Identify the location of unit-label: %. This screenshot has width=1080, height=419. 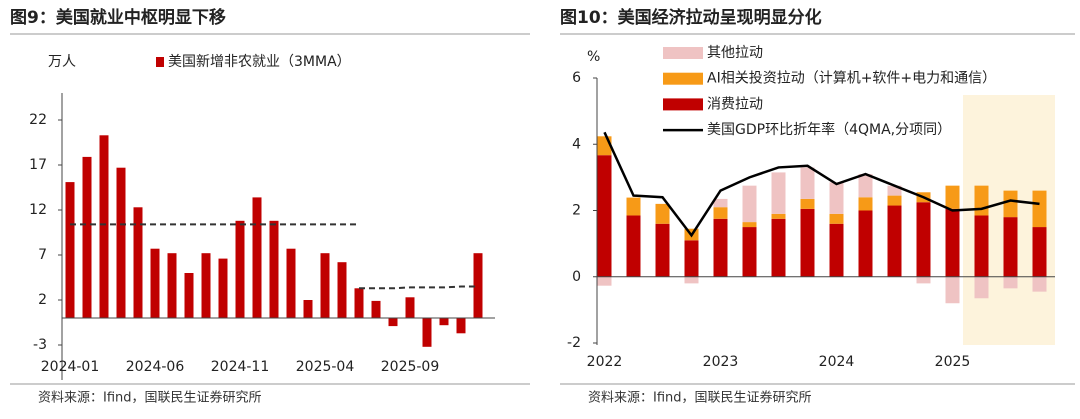
(593, 57).